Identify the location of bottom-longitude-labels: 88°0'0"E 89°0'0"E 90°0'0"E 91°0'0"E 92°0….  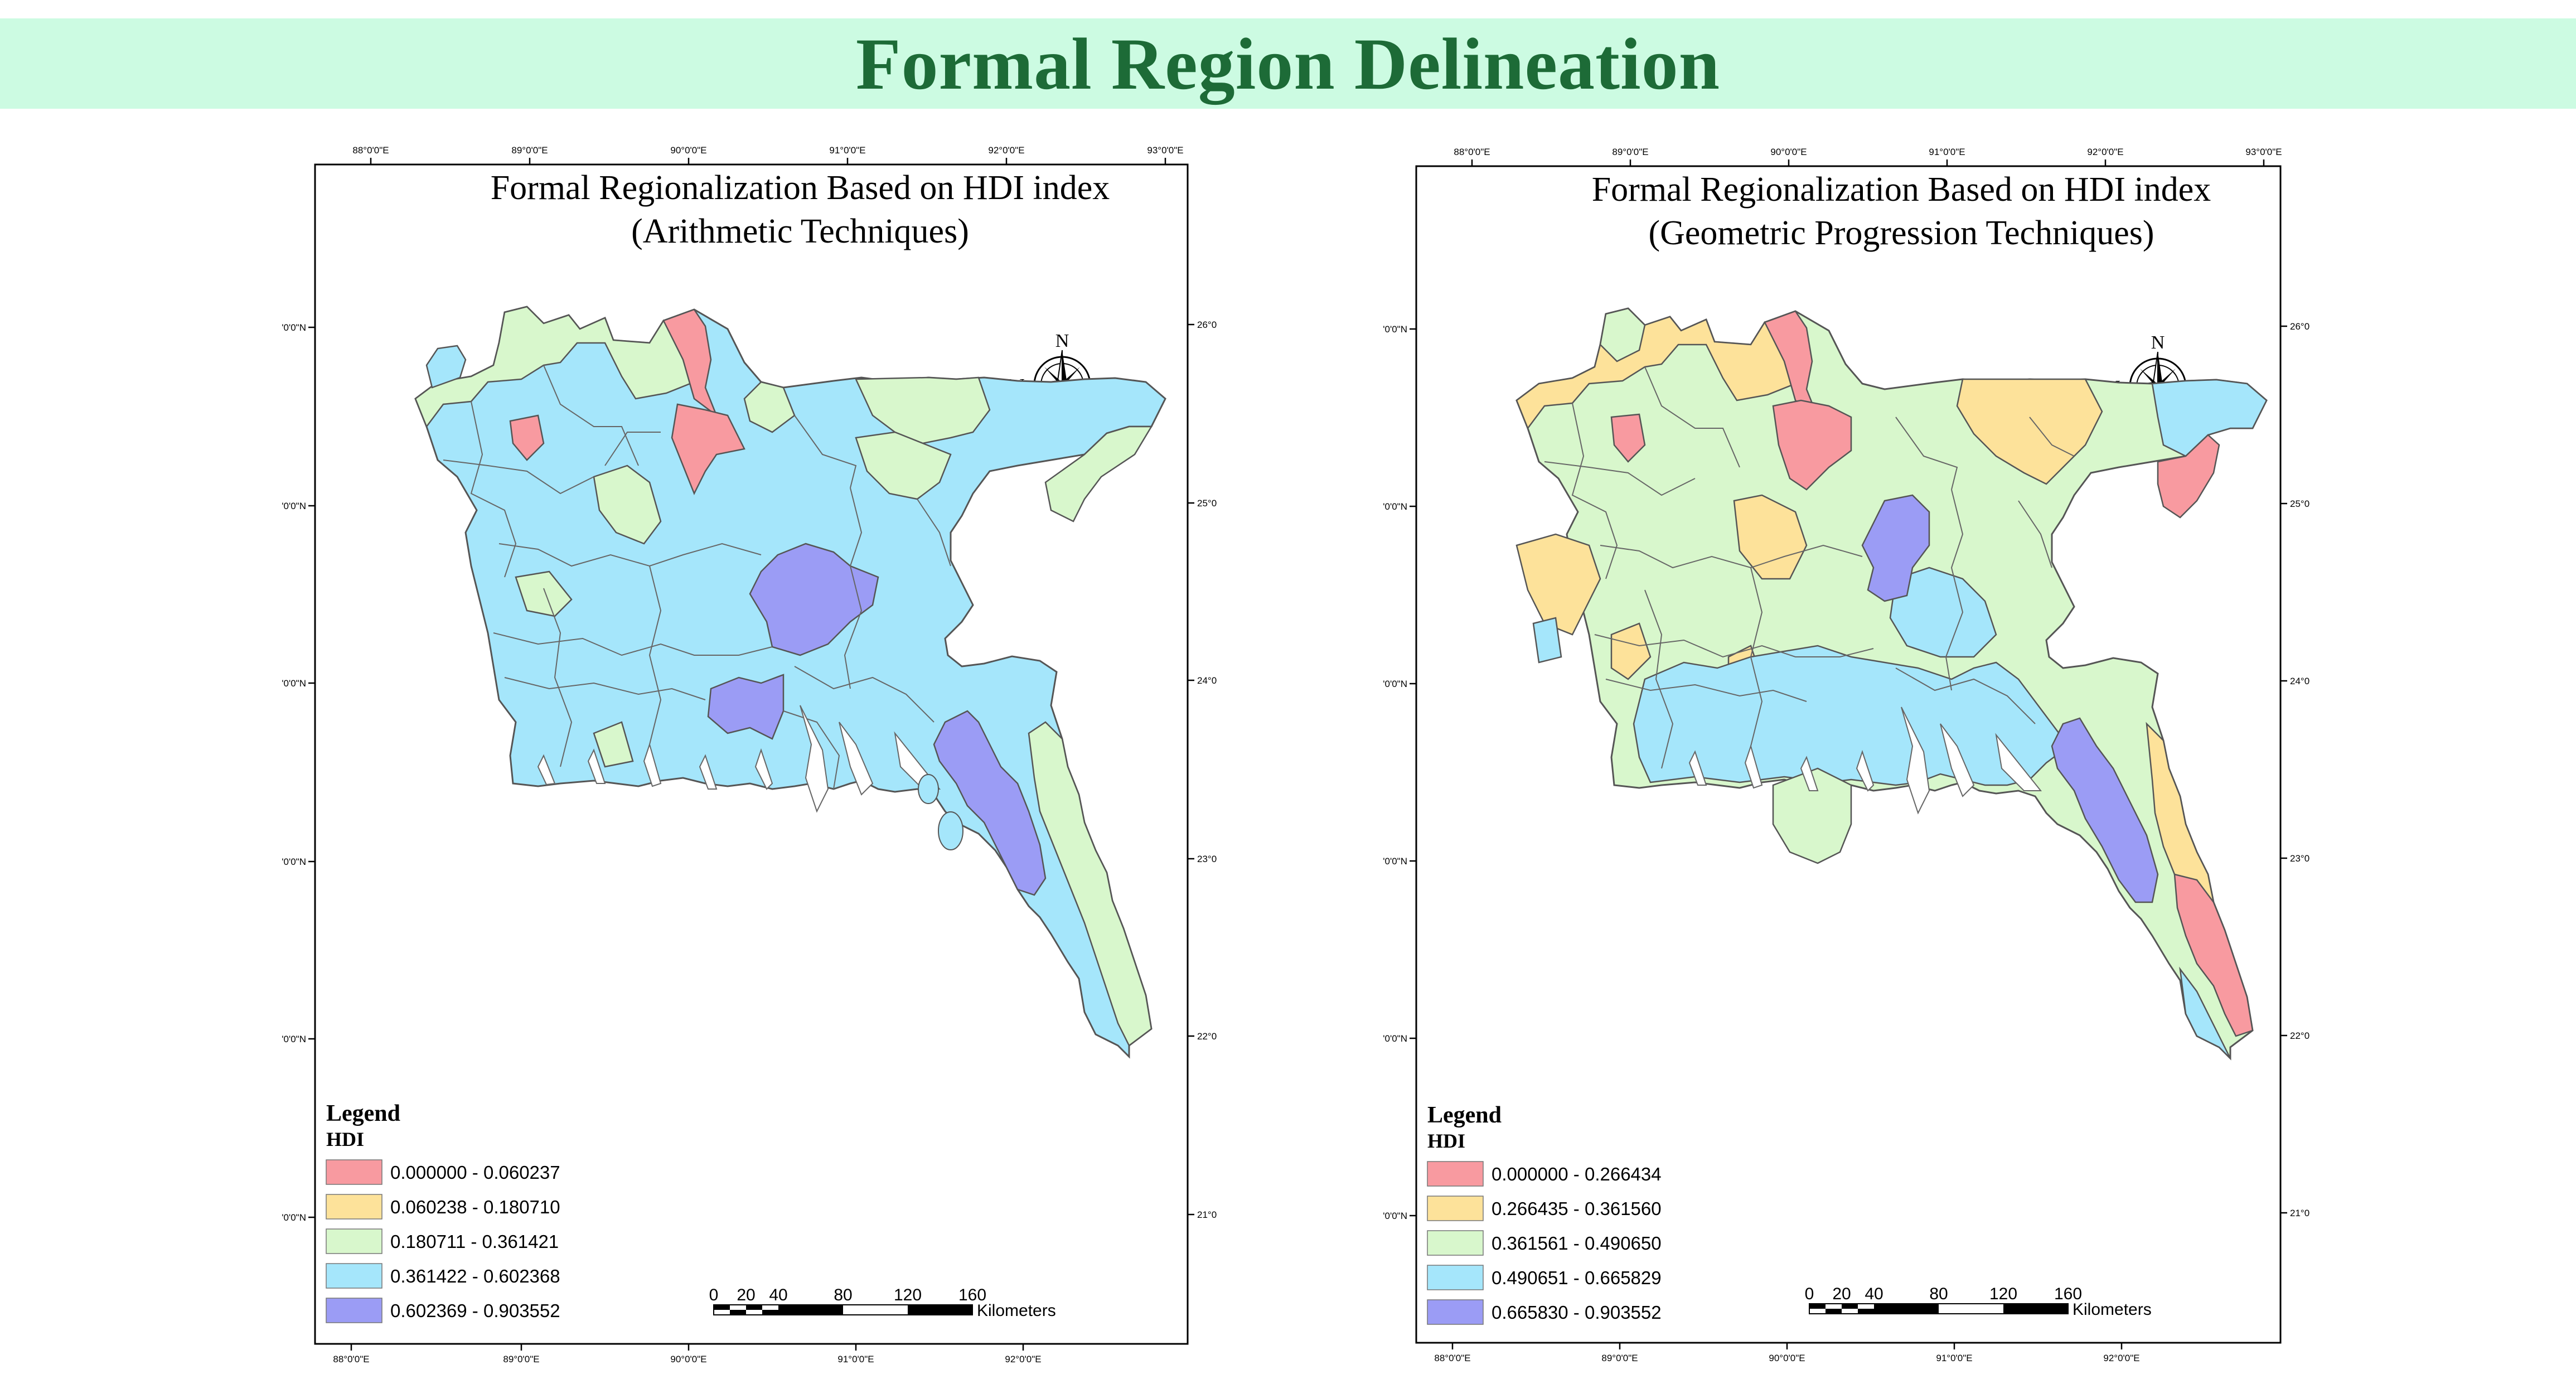
(687, 1354).